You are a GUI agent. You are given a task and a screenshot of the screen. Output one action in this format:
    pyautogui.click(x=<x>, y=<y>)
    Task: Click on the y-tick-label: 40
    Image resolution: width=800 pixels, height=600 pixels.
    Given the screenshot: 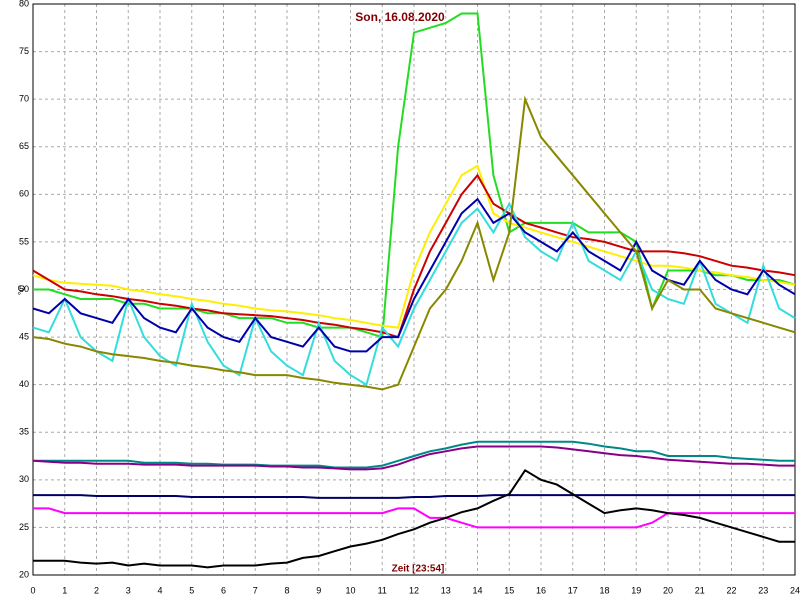 What is the action you would take?
    pyautogui.click(x=24, y=384)
    